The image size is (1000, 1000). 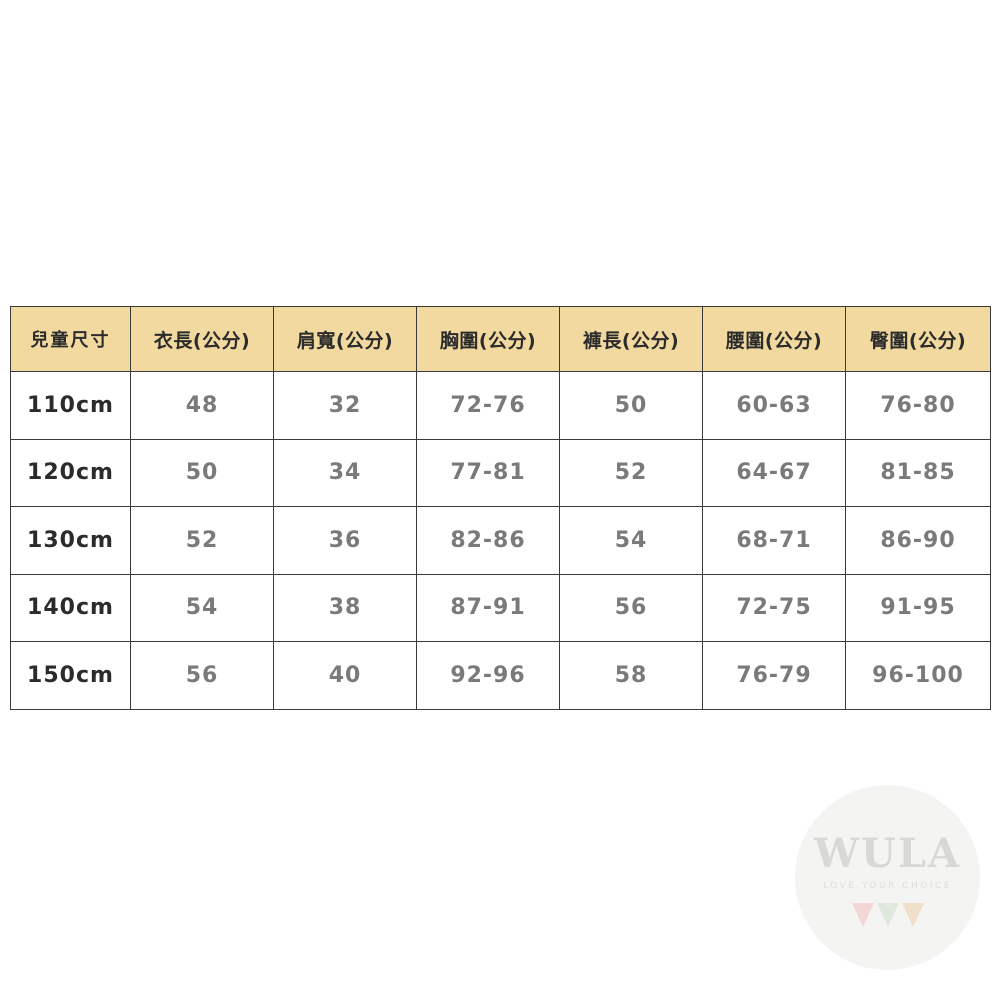 I want to click on cell-size: 120cm, so click(x=70, y=472).